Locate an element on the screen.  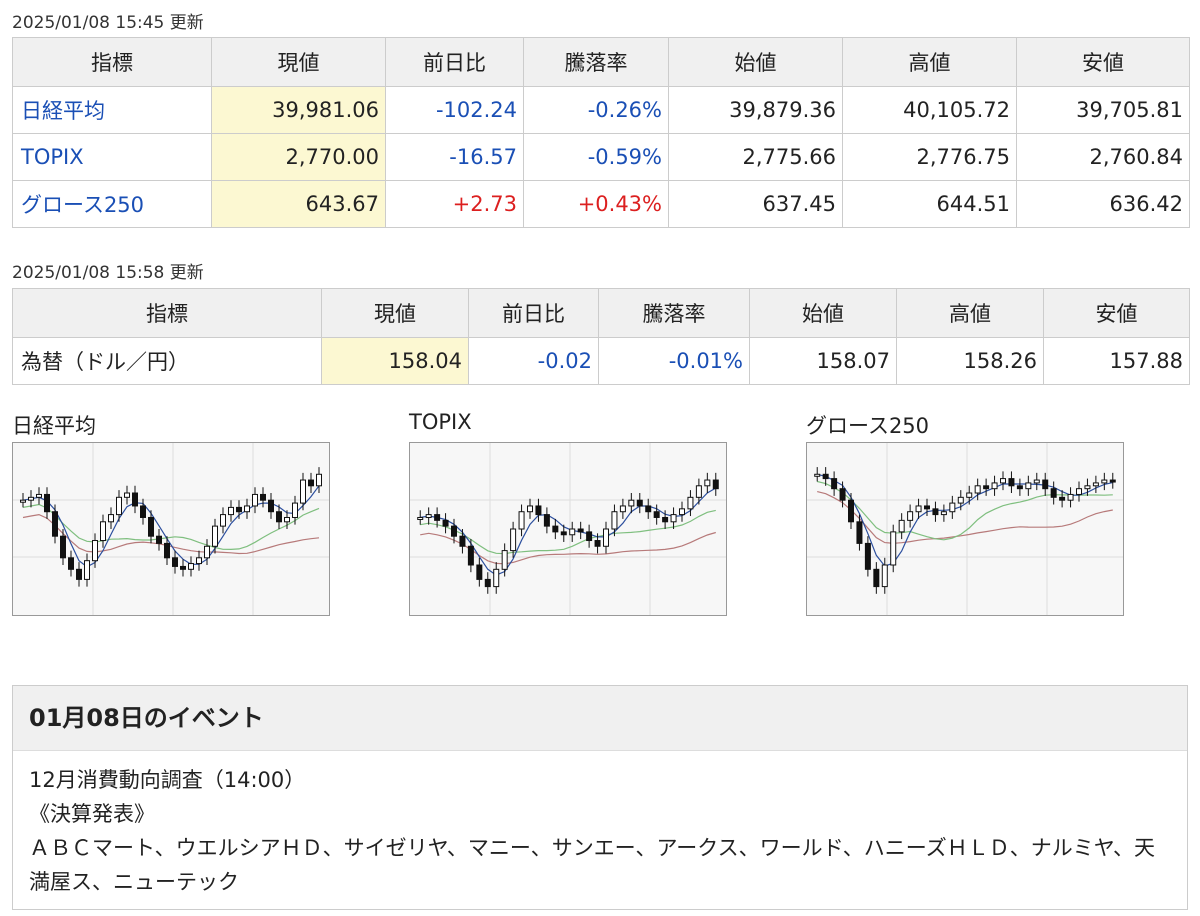
open-value: 2,775.66 is located at coordinates (755, 157).